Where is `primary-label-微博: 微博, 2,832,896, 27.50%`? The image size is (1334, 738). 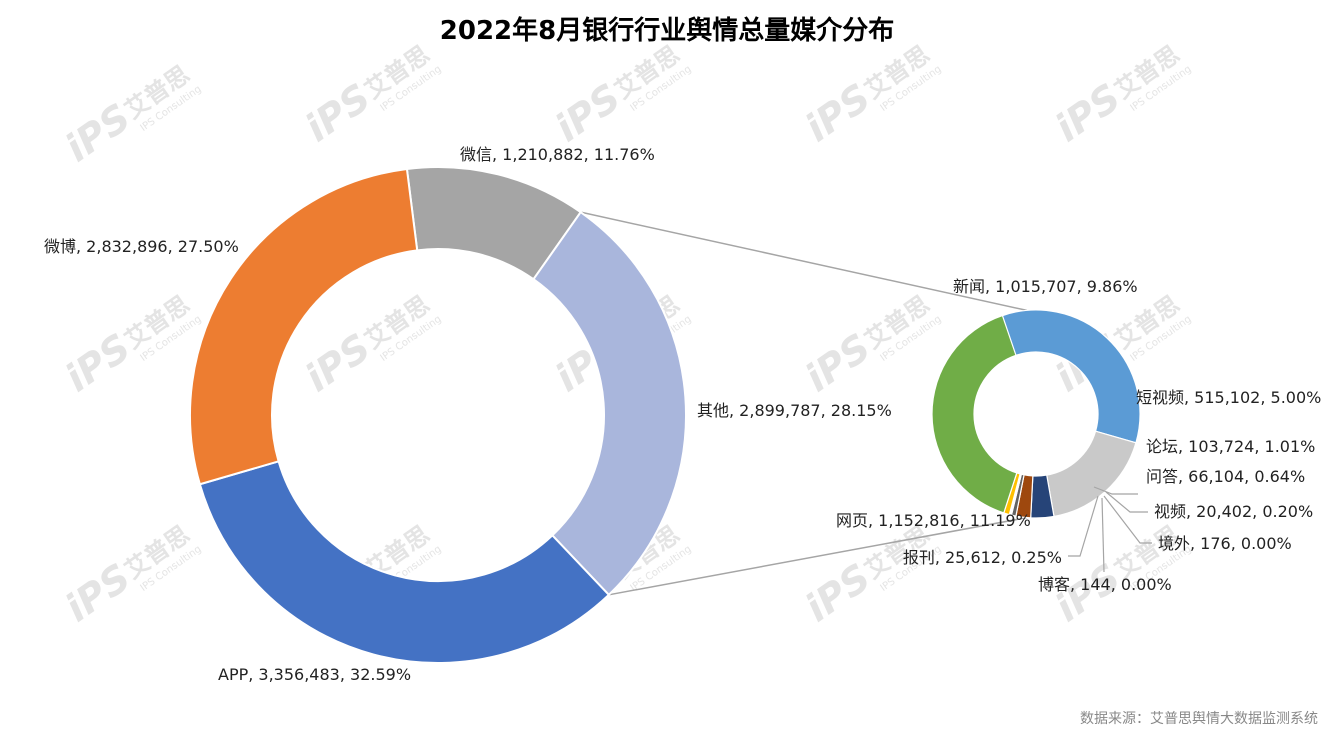 primary-label-微博: 微博, 2,832,896, 27.50% is located at coordinates (141, 246).